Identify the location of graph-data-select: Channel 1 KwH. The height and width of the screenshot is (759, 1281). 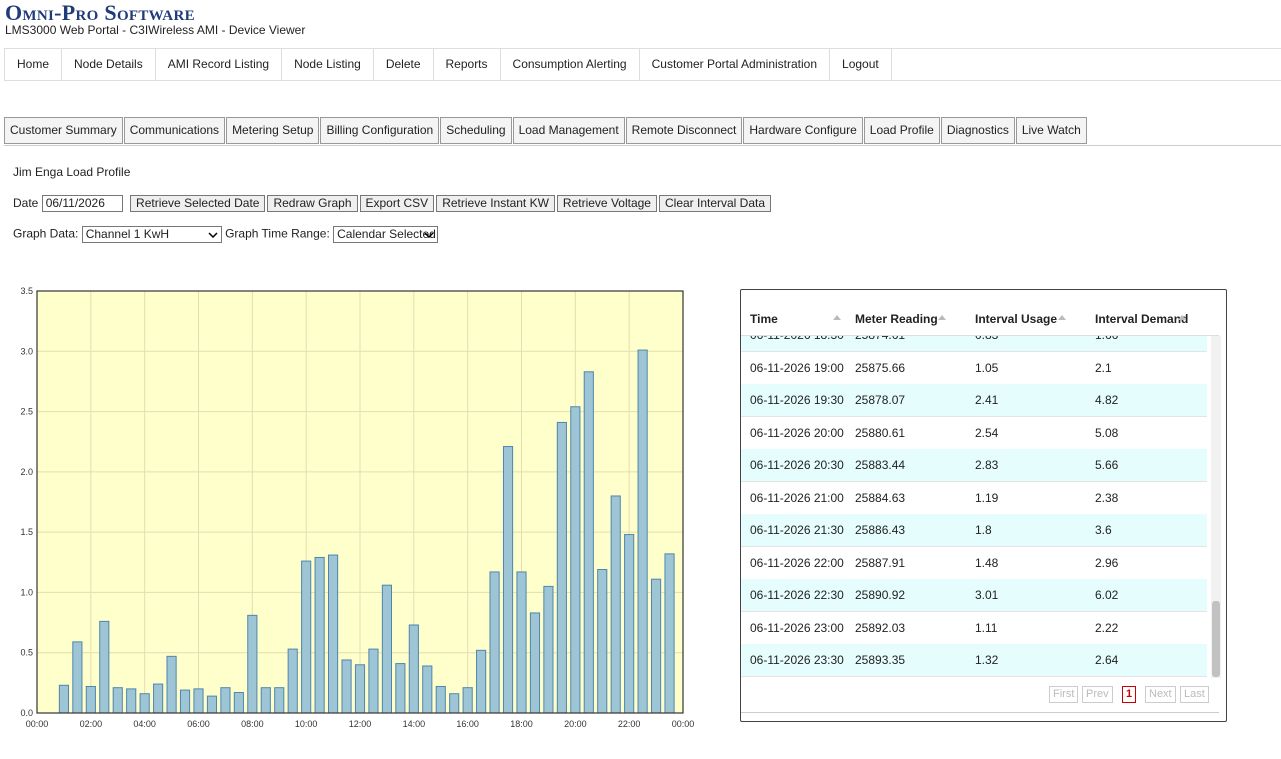
(151, 234).